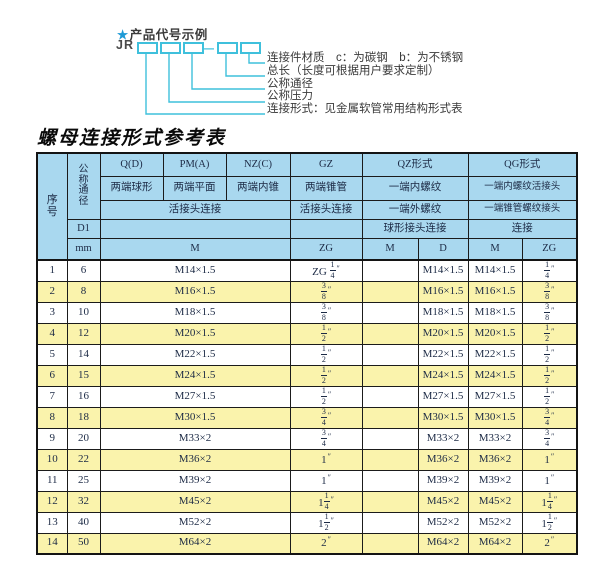 The height and width of the screenshot is (567, 600). Describe the element at coordinates (195, 459) in the screenshot. I see `table-cell-m: M36×2` at that location.